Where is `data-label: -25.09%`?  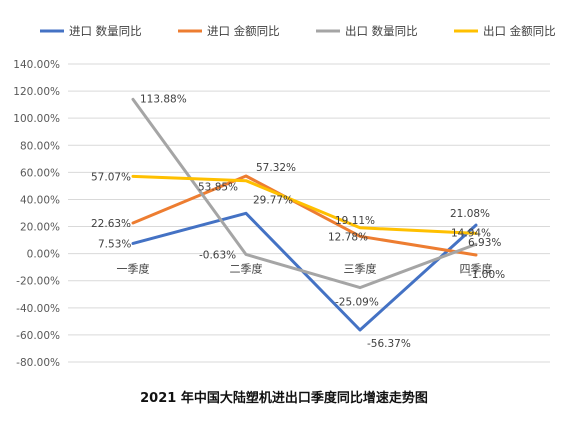
data-label: -25.09% is located at coordinates (357, 303).